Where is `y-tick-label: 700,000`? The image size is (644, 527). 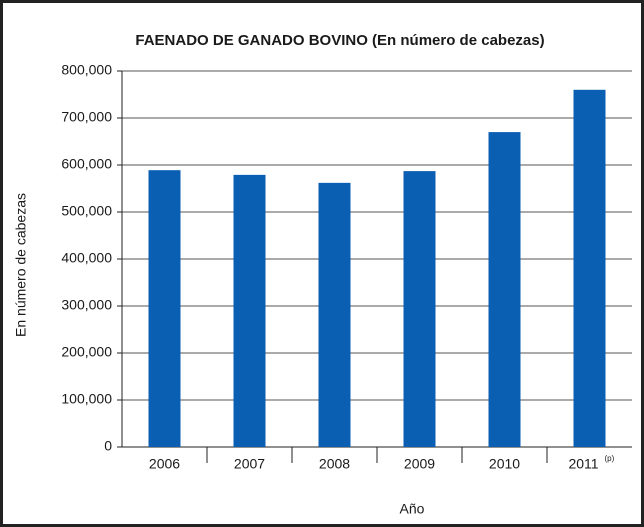 y-tick-label: 700,000 is located at coordinates (86, 117).